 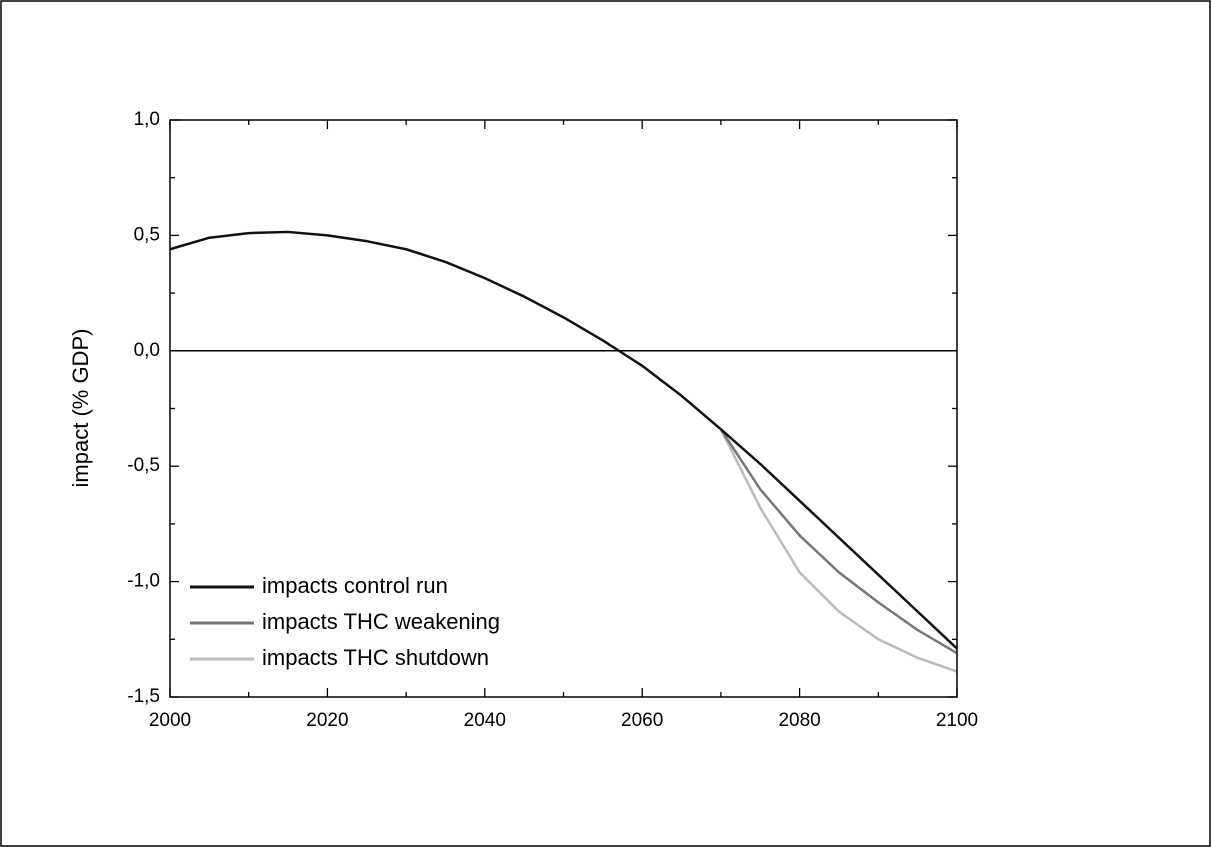 What do you see at coordinates (957, 720) in the screenshot?
I see `x-tick-label: 2100` at bounding box center [957, 720].